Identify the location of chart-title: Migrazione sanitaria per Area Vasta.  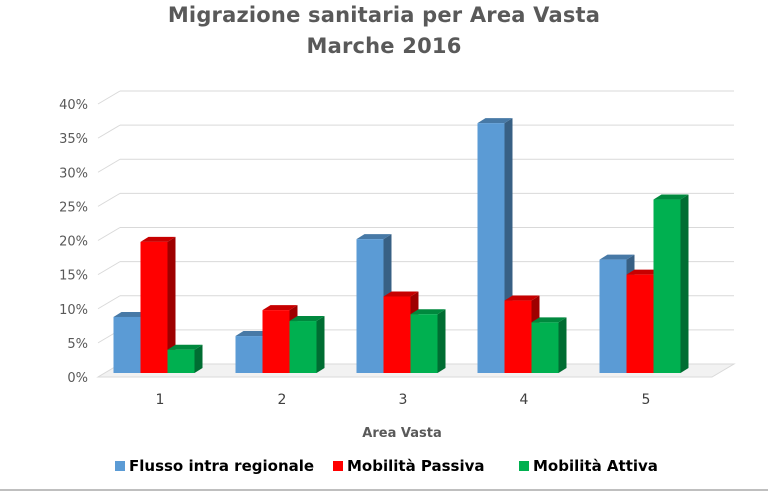
(384, 15).